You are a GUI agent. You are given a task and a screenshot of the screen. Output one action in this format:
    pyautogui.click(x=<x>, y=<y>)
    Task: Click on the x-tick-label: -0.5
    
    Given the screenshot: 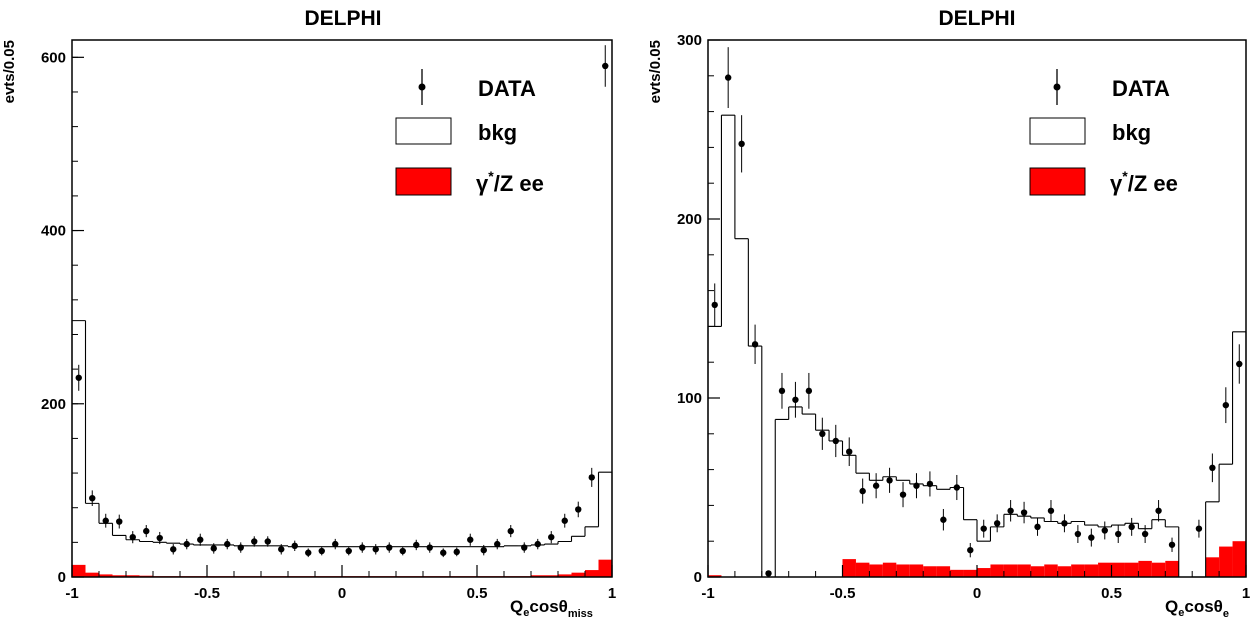 What is the action you would take?
    pyautogui.click(x=207, y=593)
    